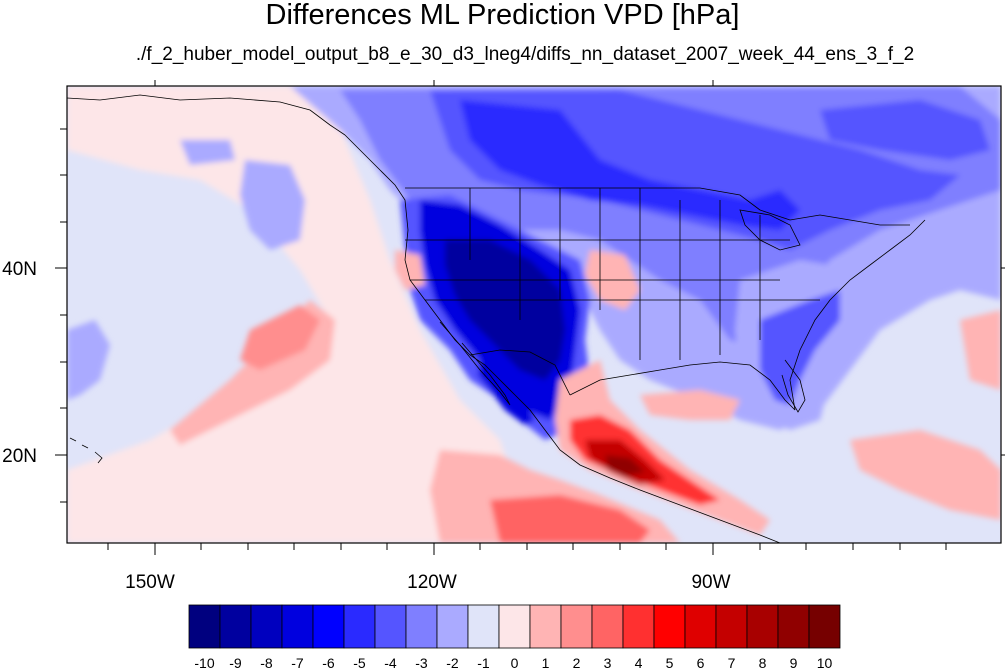 The width and height of the screenshot is (1005, 672). Describe the element at coordinates (612, 274) in the screenshot. I see `state-lines` at that location.